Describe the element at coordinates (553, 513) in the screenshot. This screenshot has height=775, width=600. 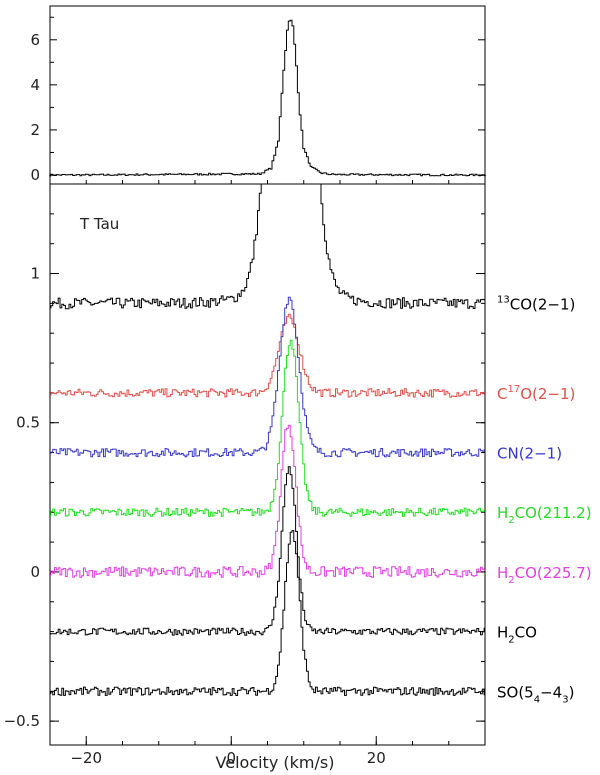
I see `series-label-part: CO(211.2)` at that location.